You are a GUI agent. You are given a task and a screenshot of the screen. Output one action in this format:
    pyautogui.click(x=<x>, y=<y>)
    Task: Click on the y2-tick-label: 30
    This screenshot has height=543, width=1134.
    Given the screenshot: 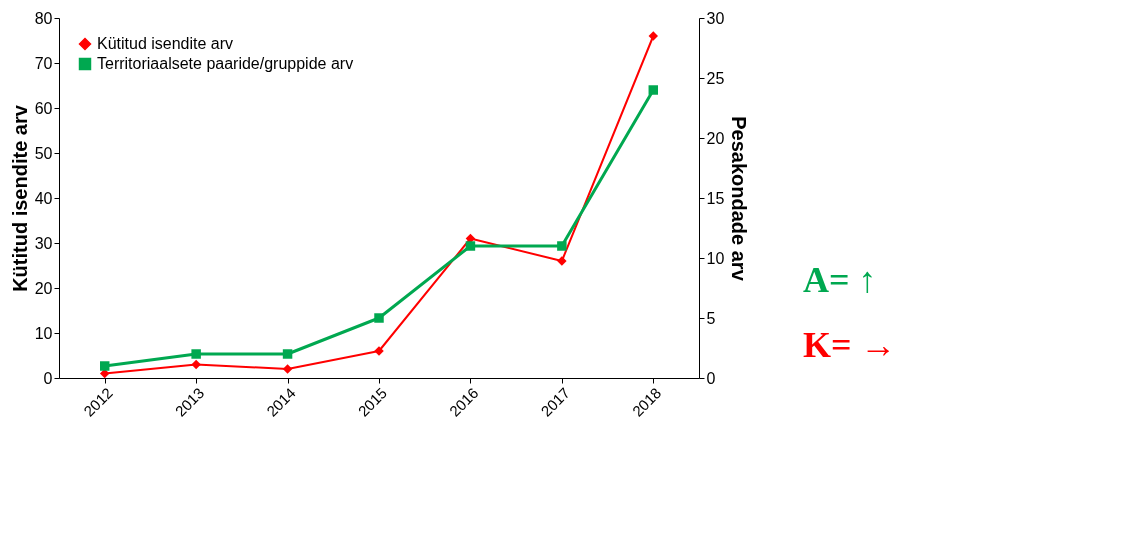 What is the action you would take?
    pyautogui.click(x=715, y=18)
    